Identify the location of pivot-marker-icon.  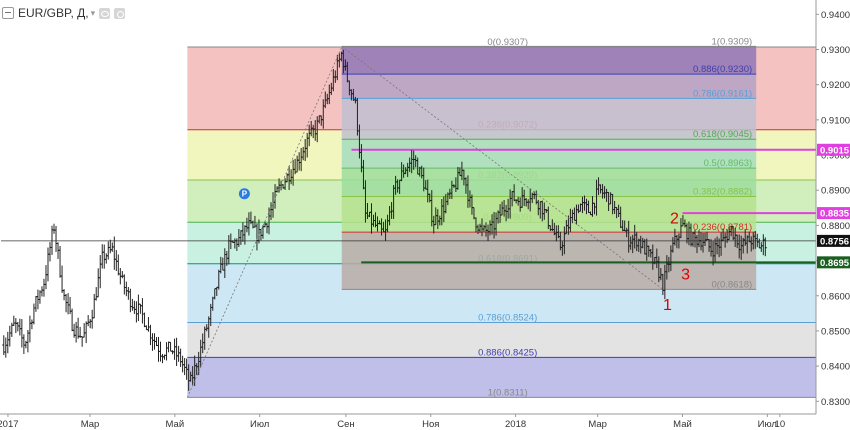
(244, 194).